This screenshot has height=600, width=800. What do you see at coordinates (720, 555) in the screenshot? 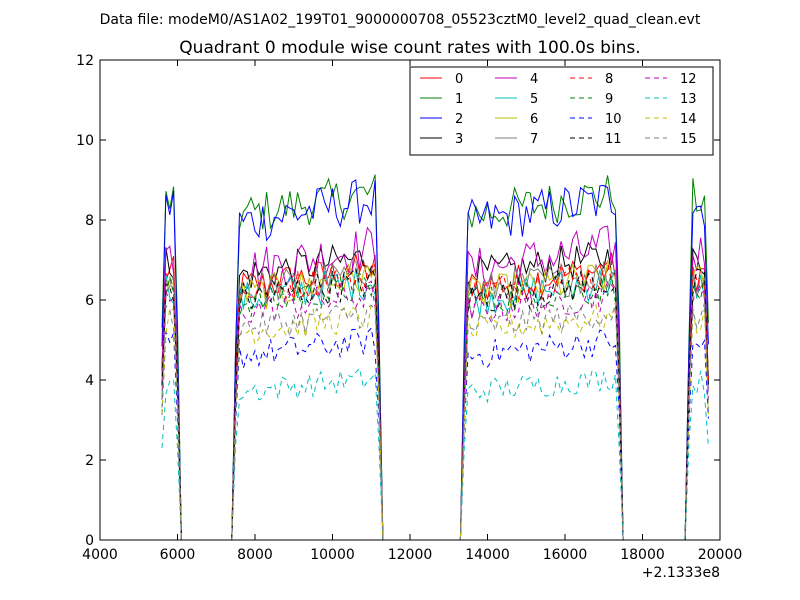
I see `x-tick-label: 20000` at bounding box center [720, 555].